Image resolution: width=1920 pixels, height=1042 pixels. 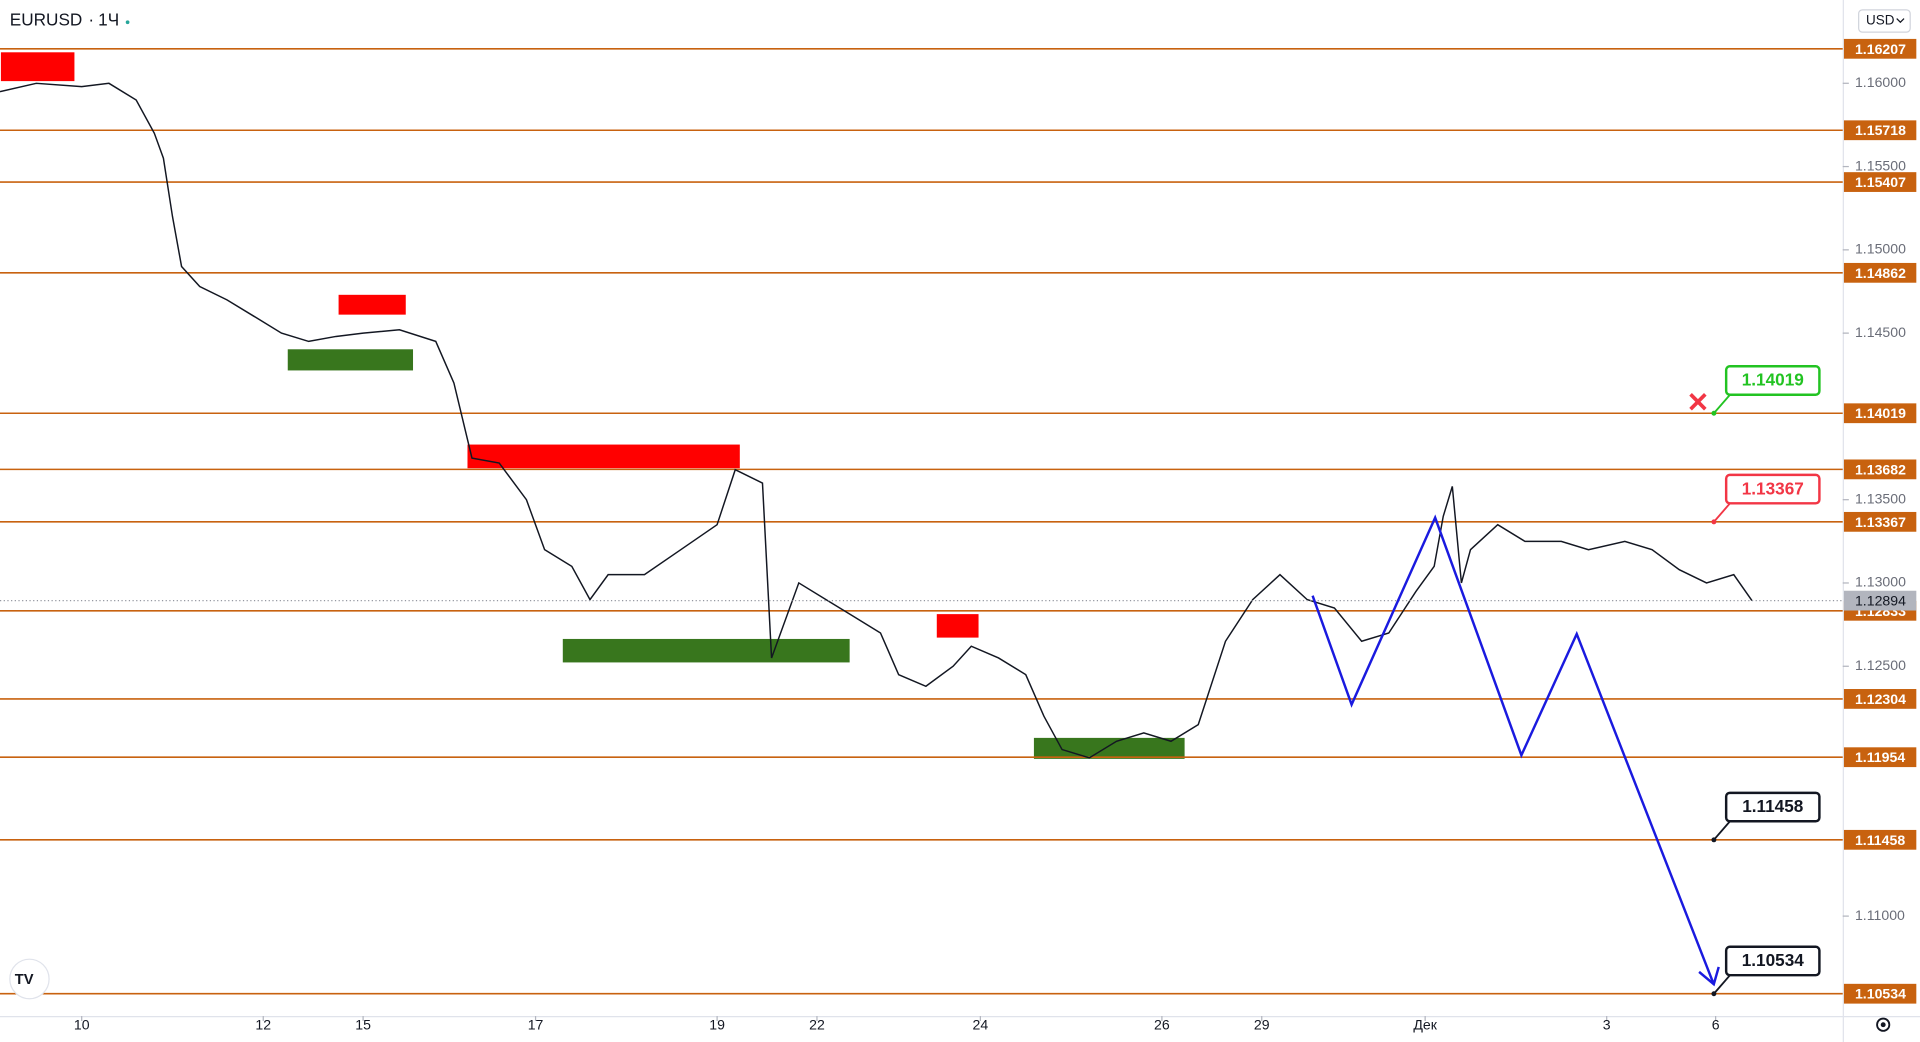 What do you see at coordinates (82, 1026) in the screenshot?
I see `x-tick-label: 10` at bounding box center [82, 1026].